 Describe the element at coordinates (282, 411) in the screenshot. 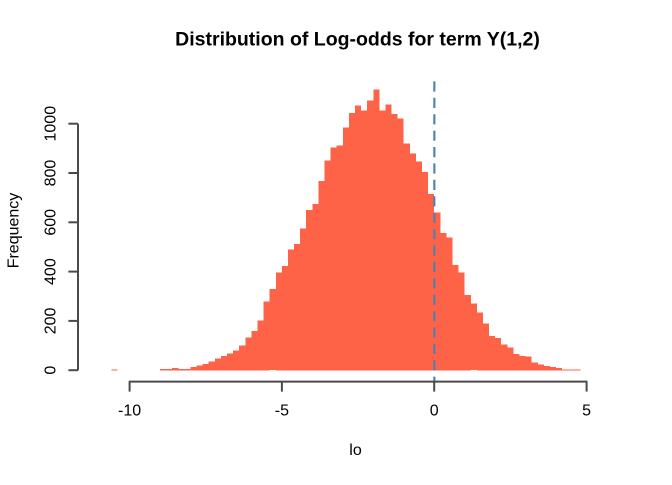

I see `svg-text: -5` at that location.